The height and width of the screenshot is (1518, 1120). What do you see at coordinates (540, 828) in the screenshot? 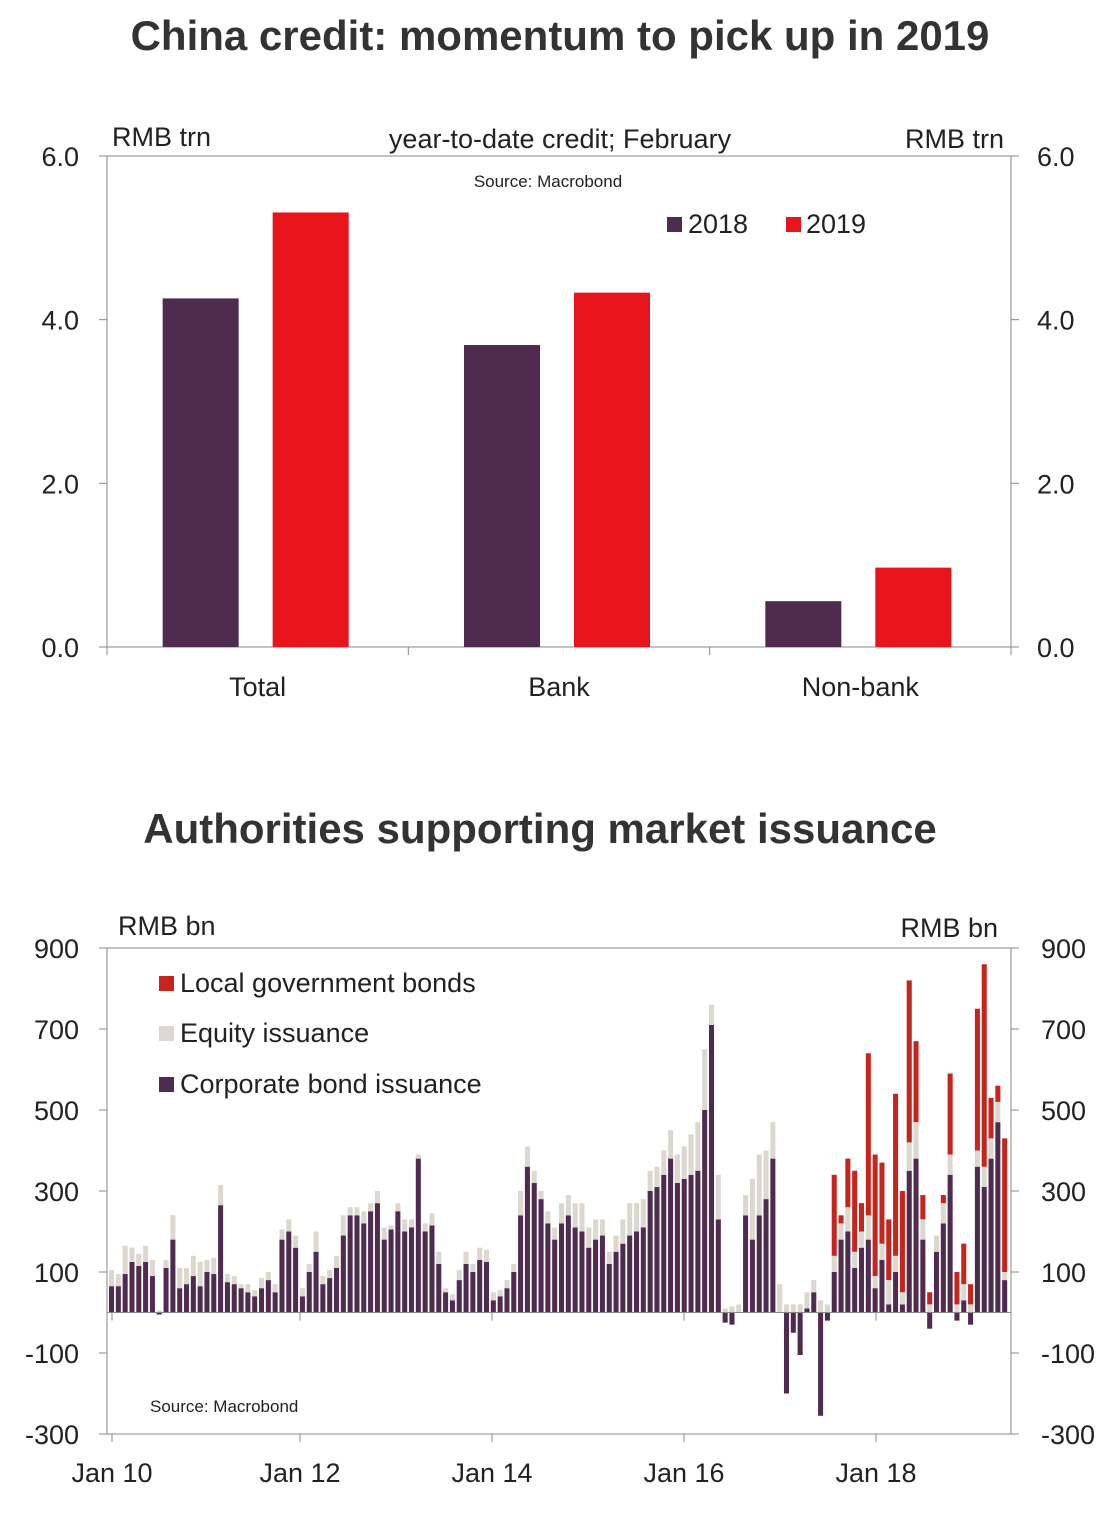
I see `chart-title-bottom: Authorities supporting market issuance` at bounding box center [540, 828].